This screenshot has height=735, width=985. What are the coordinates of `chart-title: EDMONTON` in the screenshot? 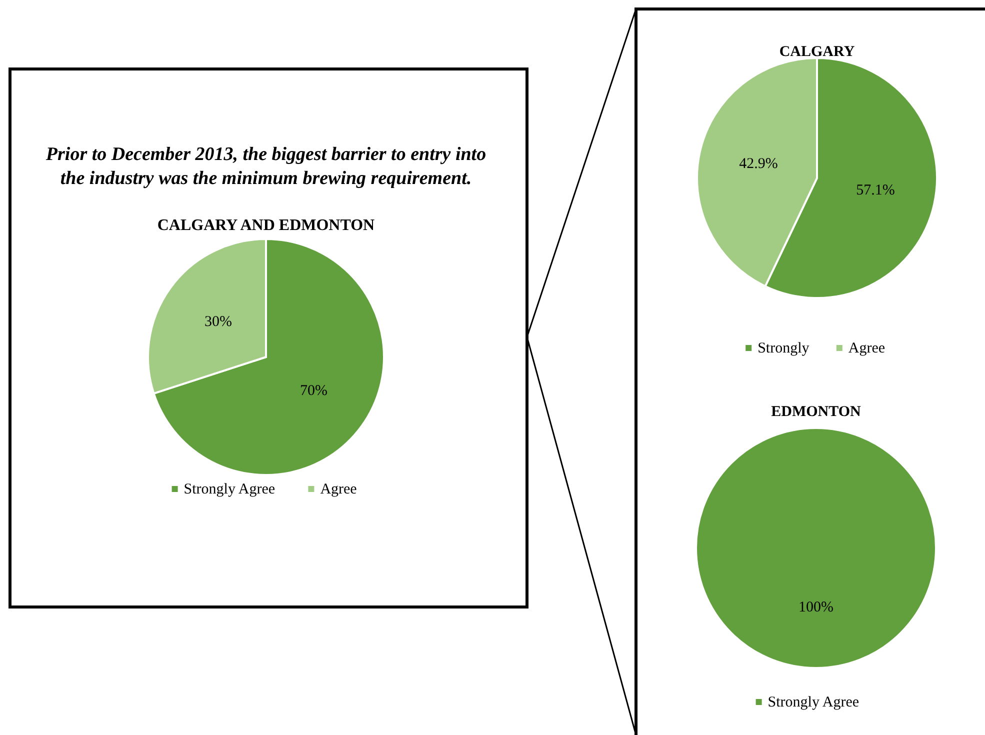 It's located at (816, 412).